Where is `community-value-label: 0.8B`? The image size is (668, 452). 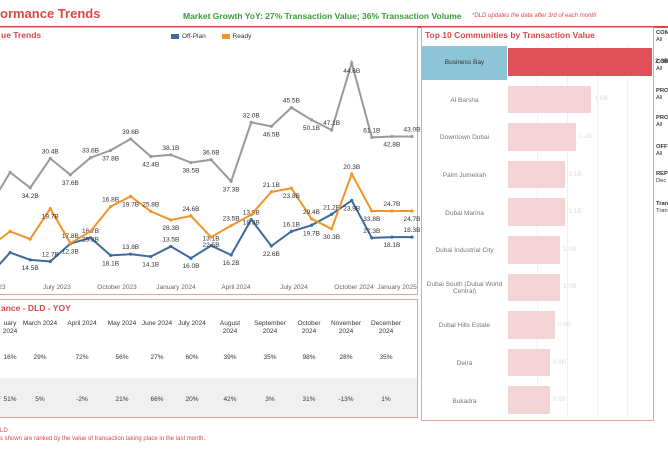
community-value-label: 0.8B is located at coordinates (559, 400).